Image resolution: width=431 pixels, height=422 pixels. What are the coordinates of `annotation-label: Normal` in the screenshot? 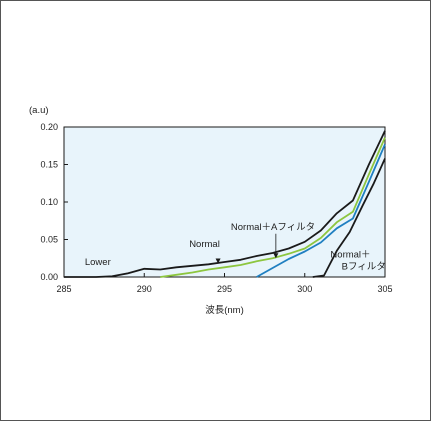 It's located at (204, 244).